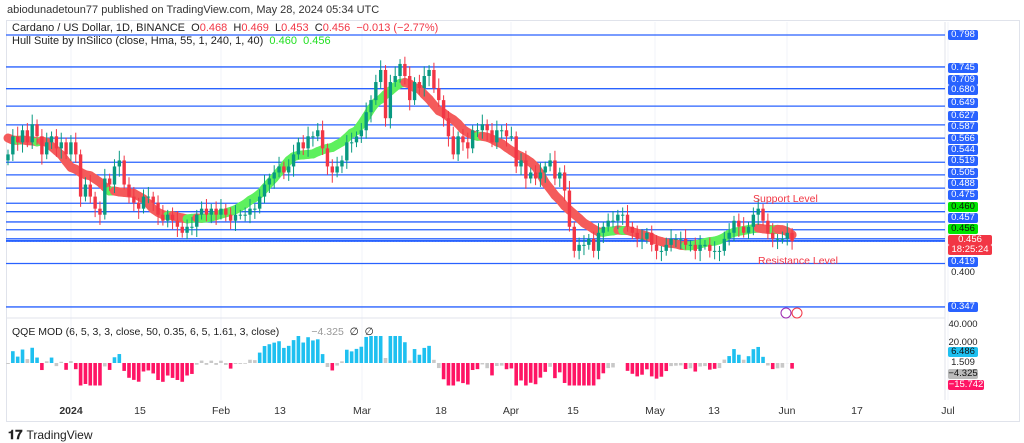 Image resolution: width=1024 pixels, height=443 pixels. What do you see at coordinates (336, 28) in the screenshot?
I see `close-value: 0.456` at bounding box center [336, 28].